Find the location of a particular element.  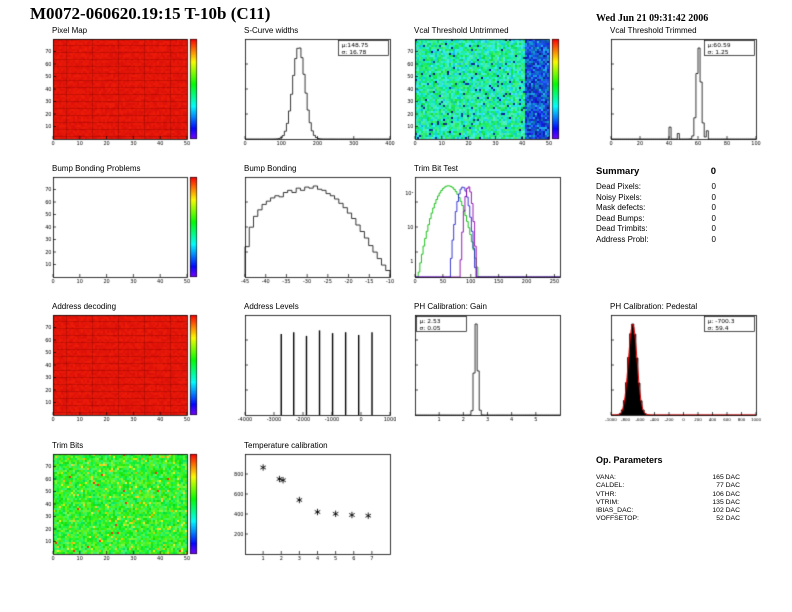

plot-title-address-levels: Address Levels is located at coordinates (271, 306).